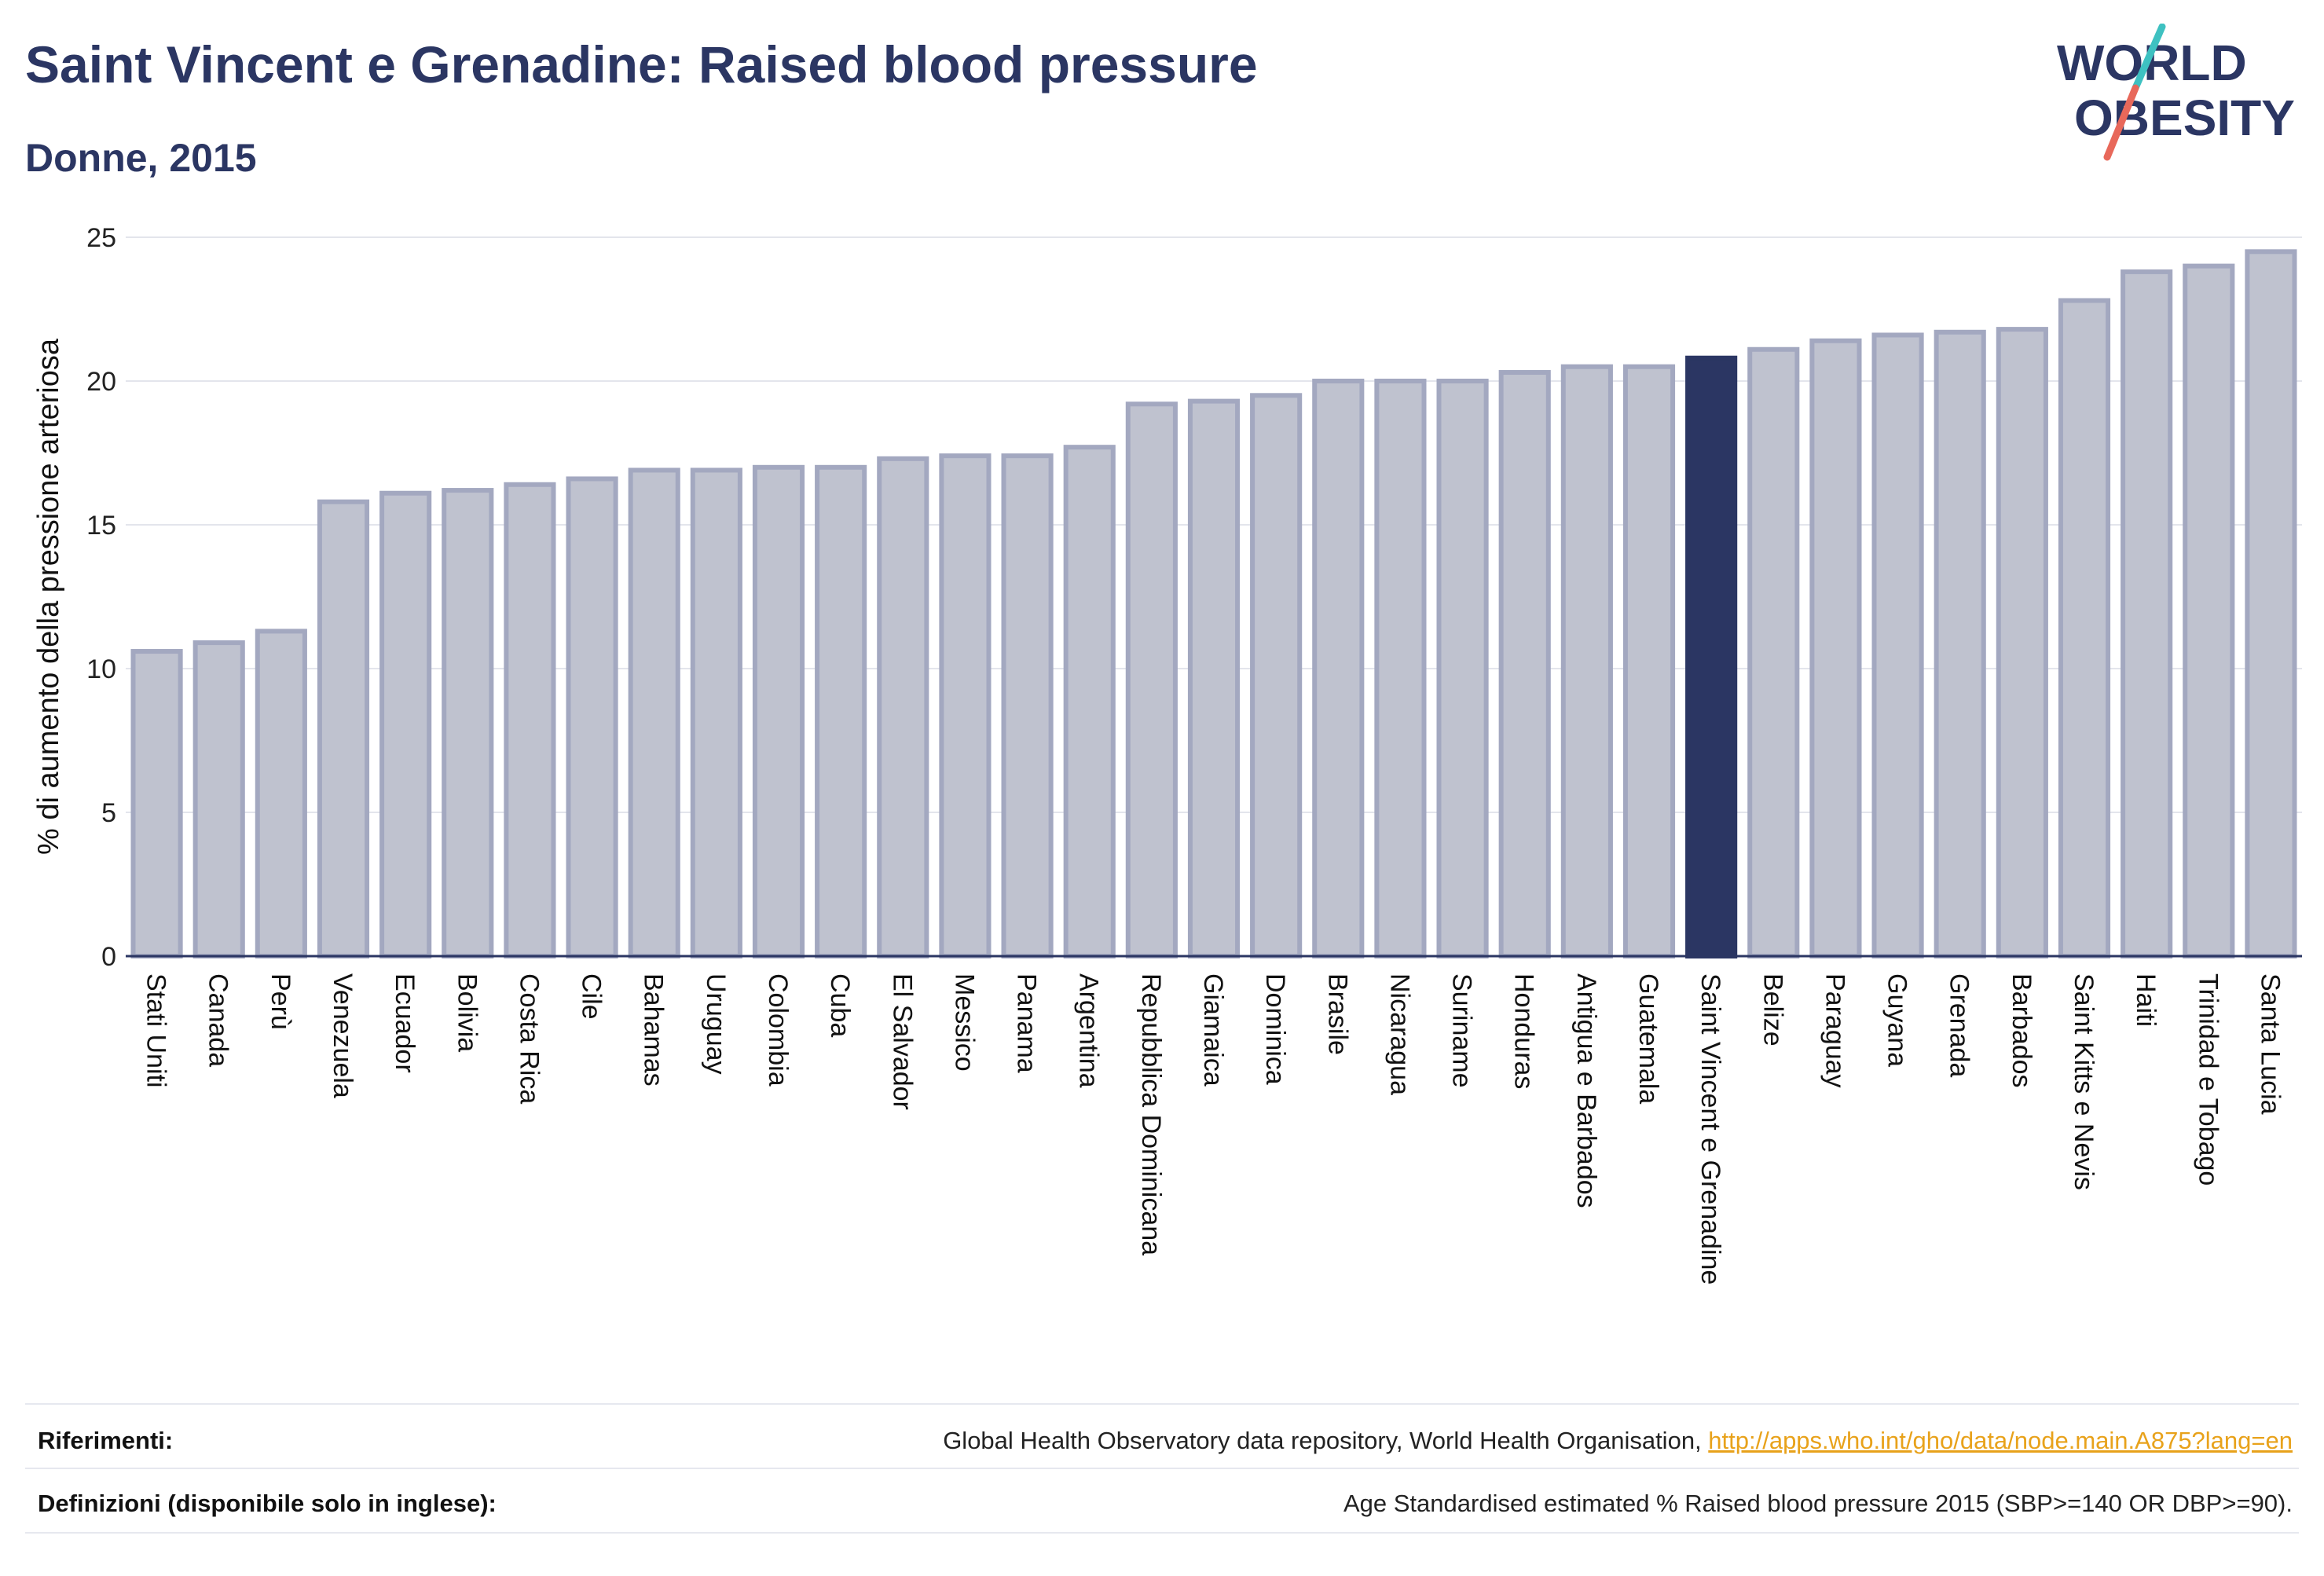  Describe the element at coordinates (1399, 1034) in the screenshot. I see `x-tick-label: Nicaragua` at that location.